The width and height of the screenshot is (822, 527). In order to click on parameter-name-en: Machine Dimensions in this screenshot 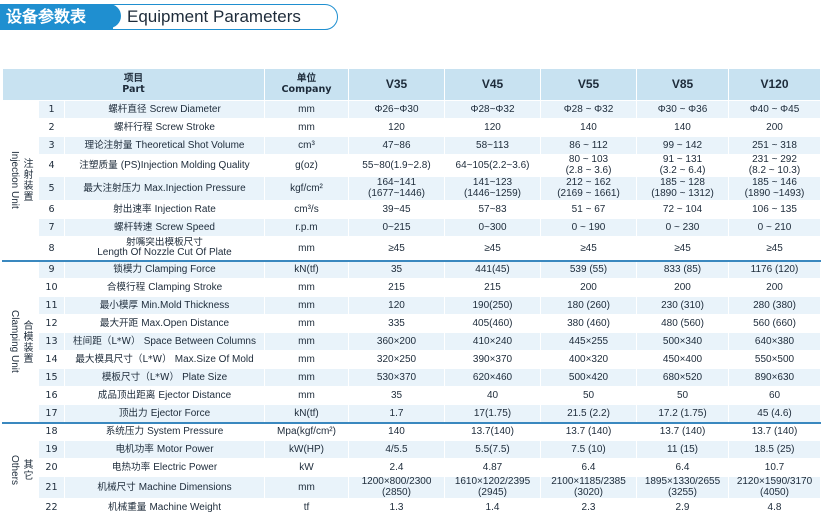, I will do `click(185, 487)`.